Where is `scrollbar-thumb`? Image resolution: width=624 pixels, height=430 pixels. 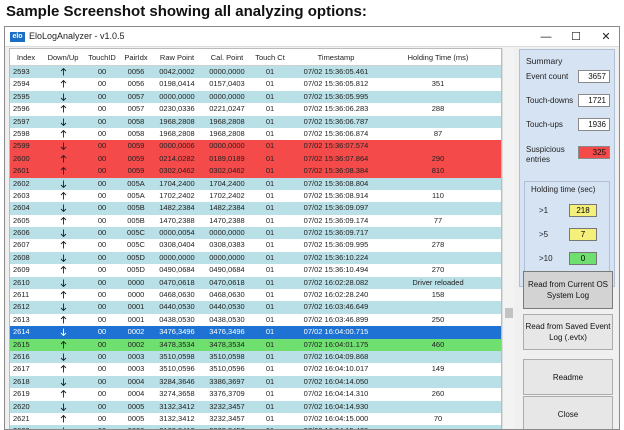
scrollbar-thumb is located at coordinates (509, 313).